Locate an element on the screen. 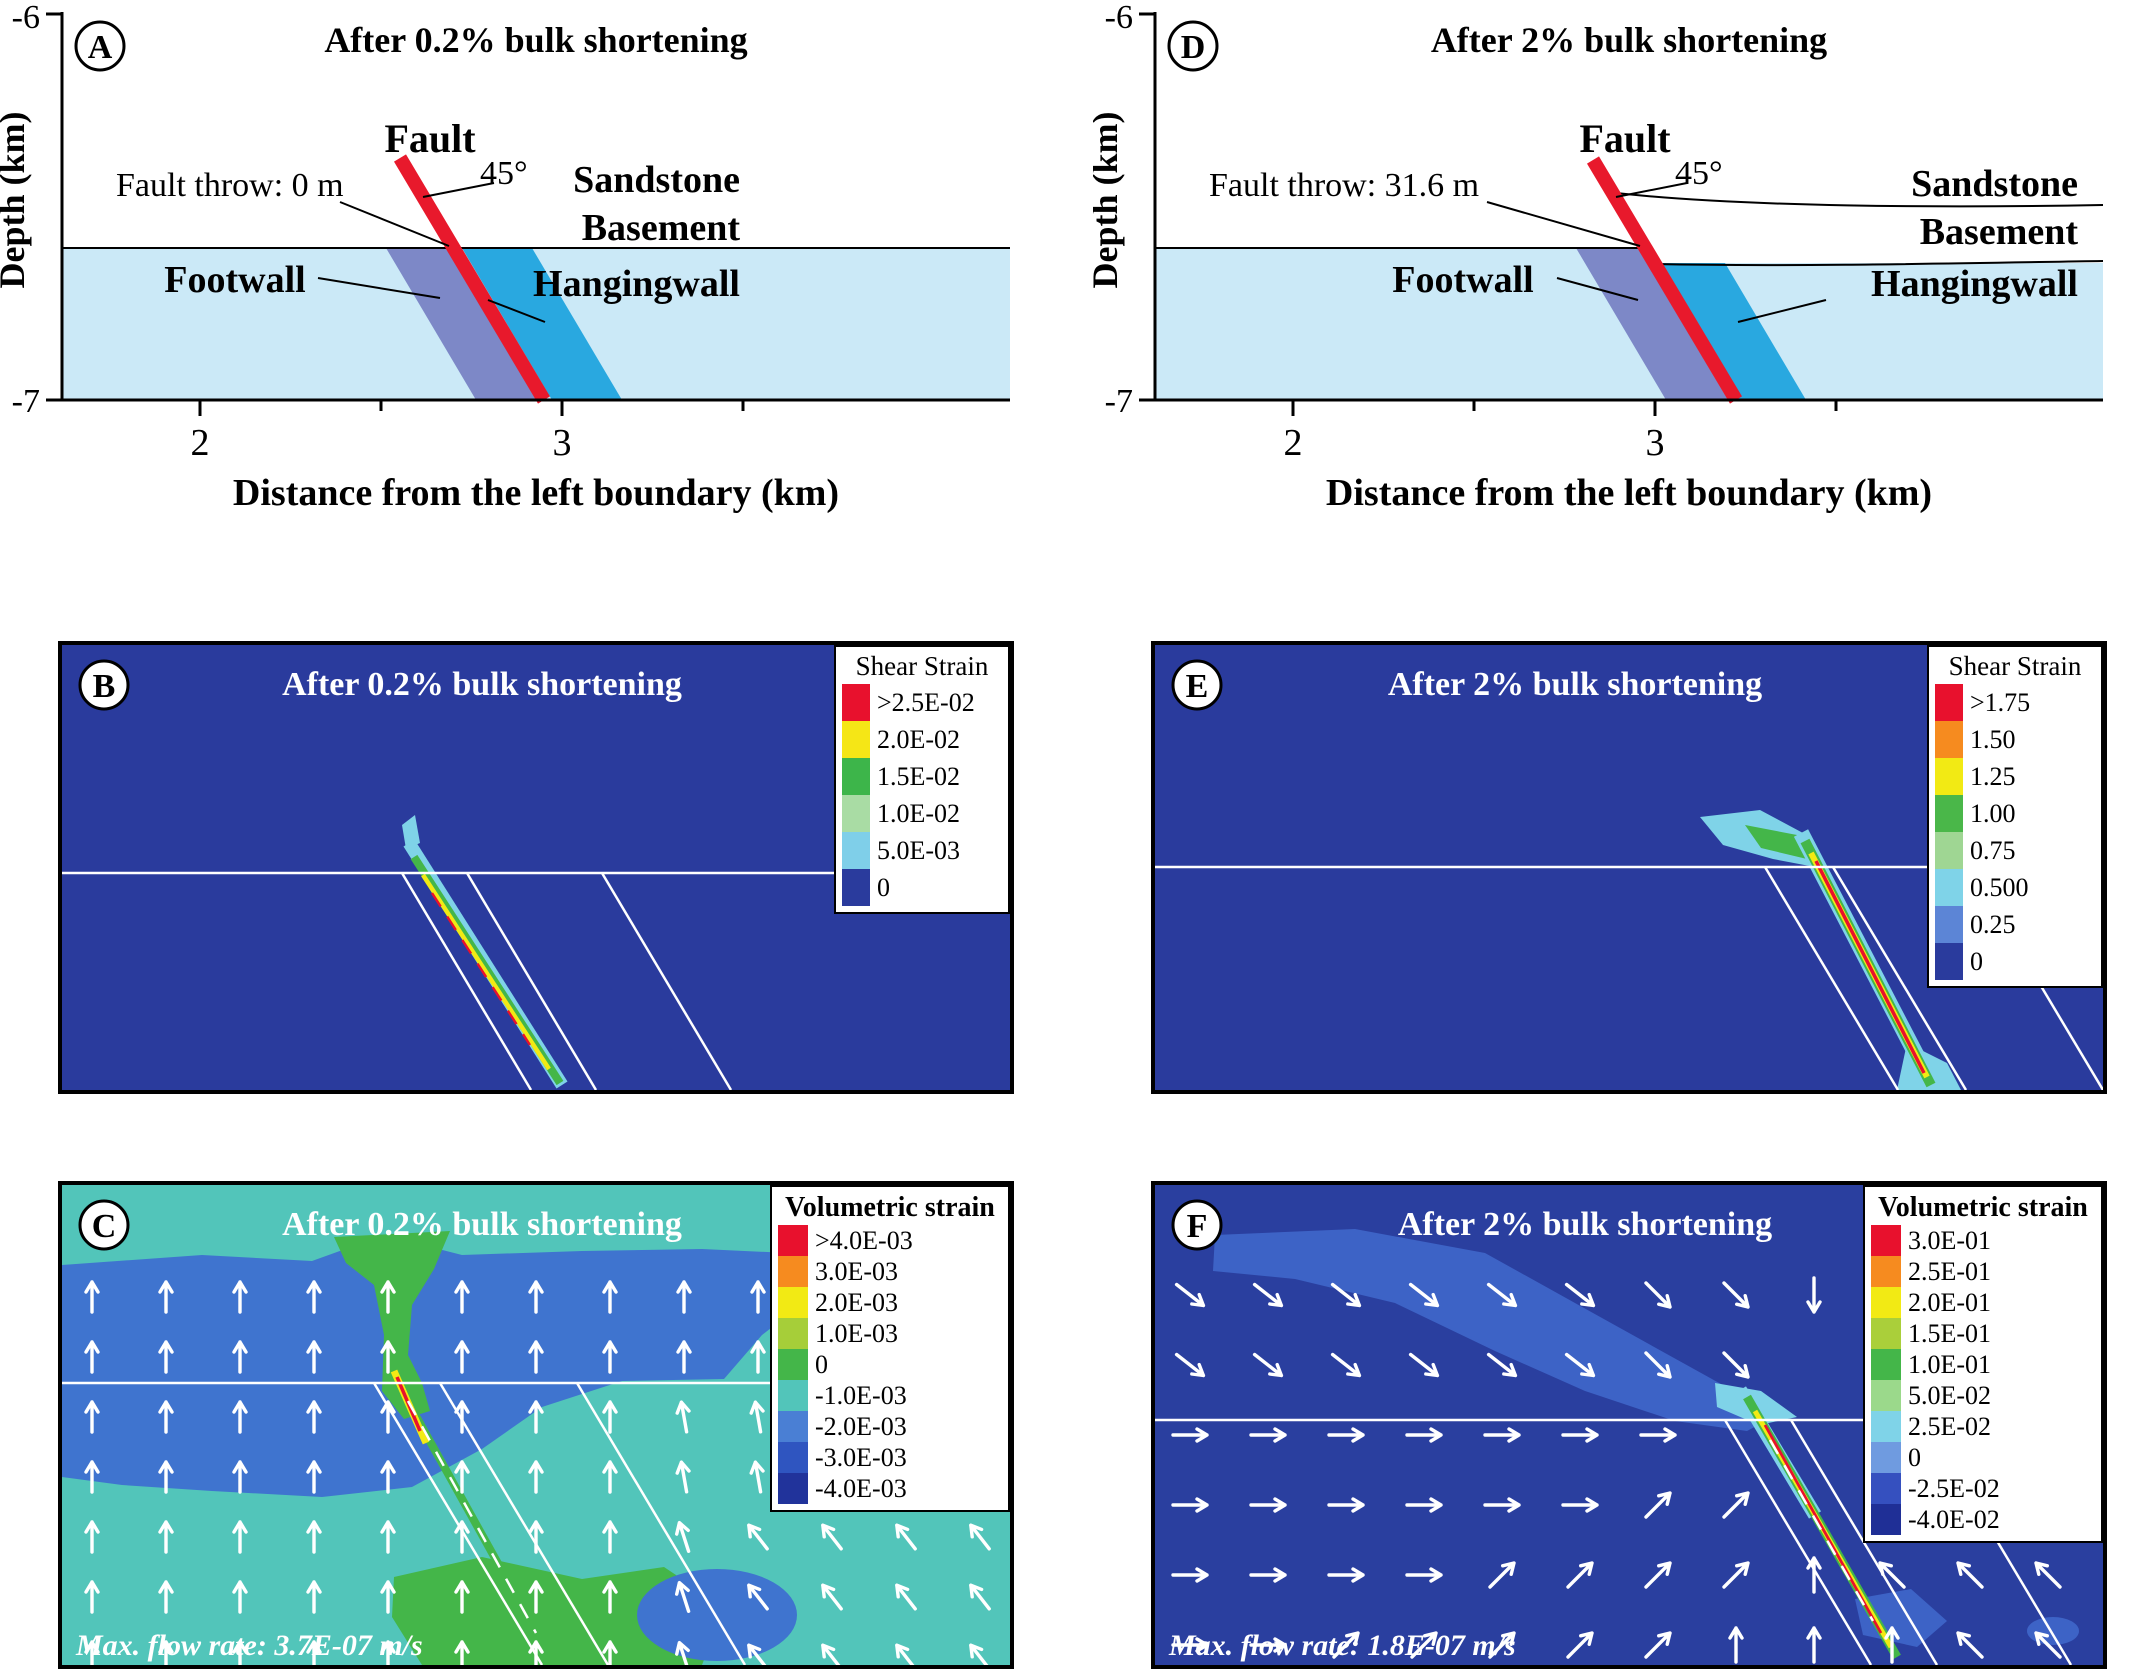 The image size is (2132, 1680). dilation-blue-blob is located at coordinates (717, 1615).